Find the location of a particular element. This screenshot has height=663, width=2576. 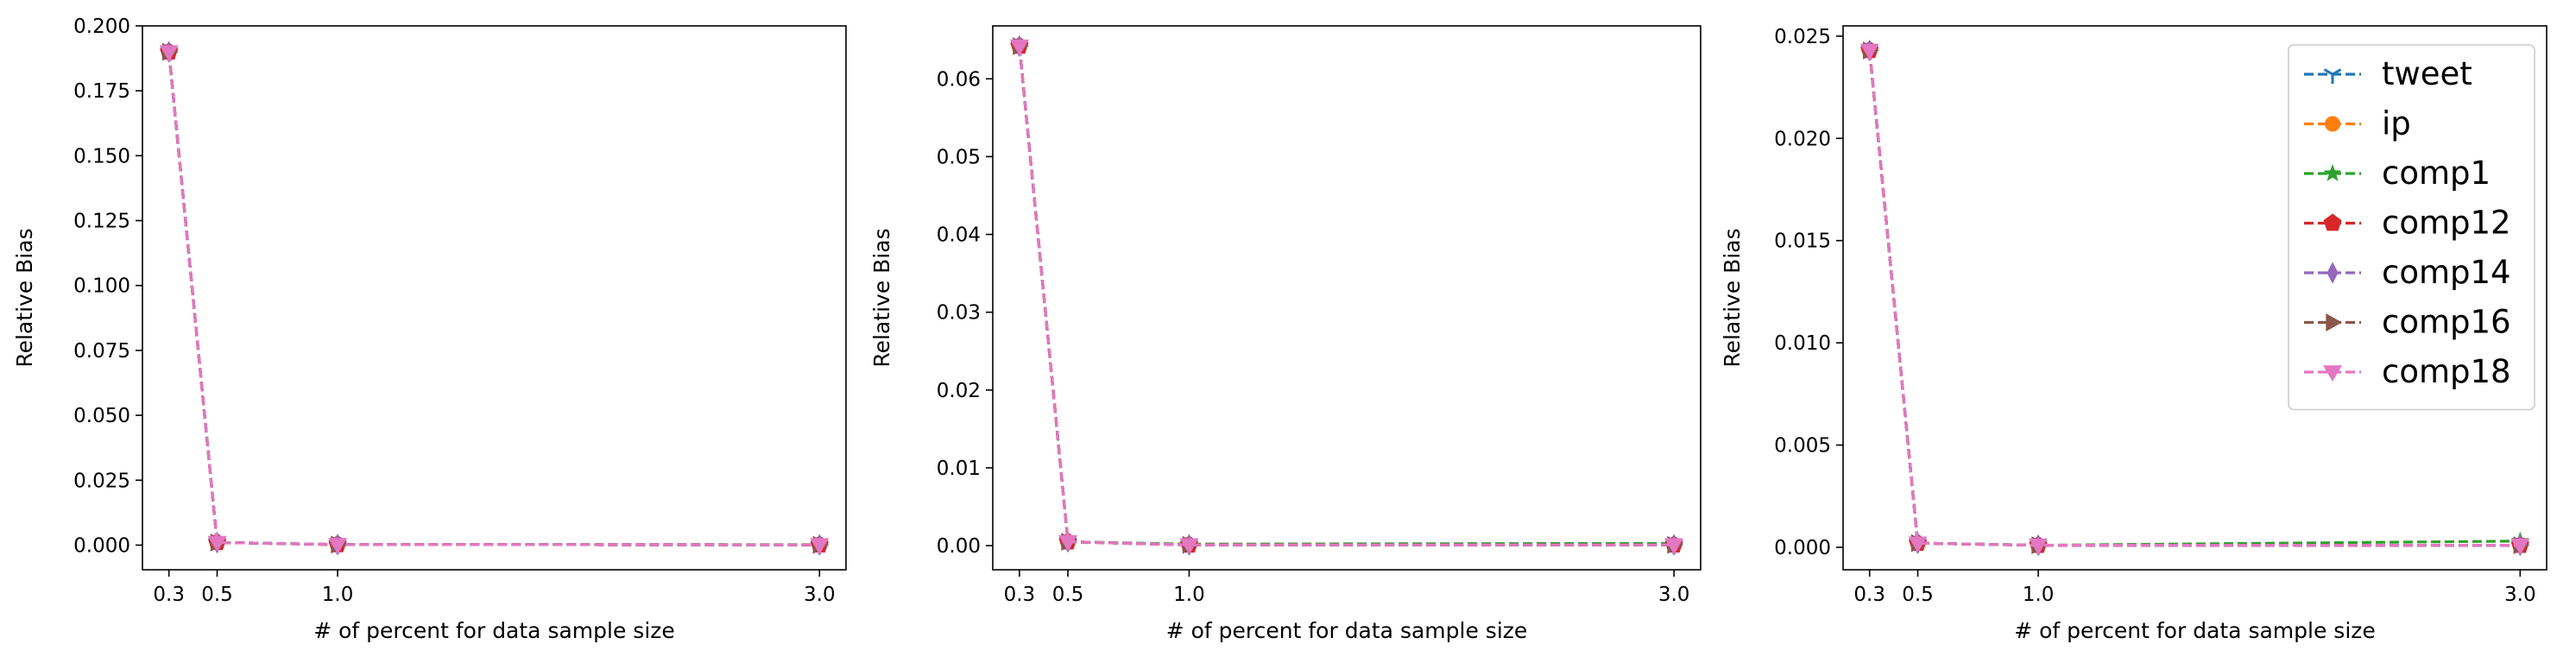

legend-entry-comp16: comp16 is located at coordinates (2407, 323).